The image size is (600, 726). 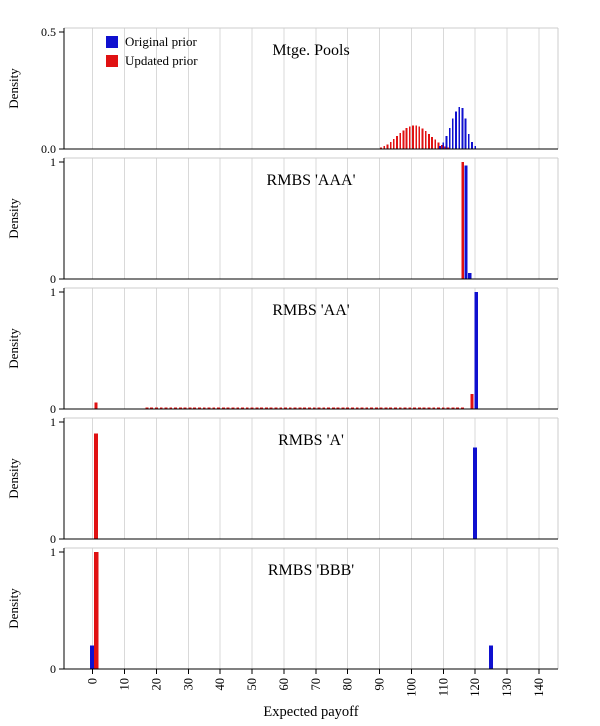 What do you see at coordinates (311, 570) in the screenshot?
I see `panel-title: RMBS 'BBB'` at bounding box center [311, 570].